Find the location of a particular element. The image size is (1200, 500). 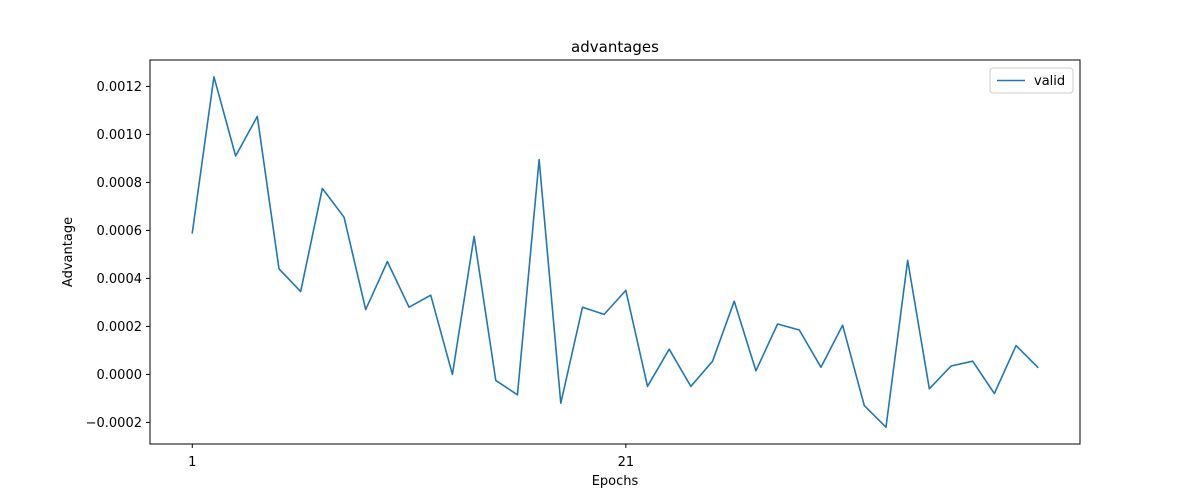

y-tick-label: −0.0002 is located at coordinates (114, 423).